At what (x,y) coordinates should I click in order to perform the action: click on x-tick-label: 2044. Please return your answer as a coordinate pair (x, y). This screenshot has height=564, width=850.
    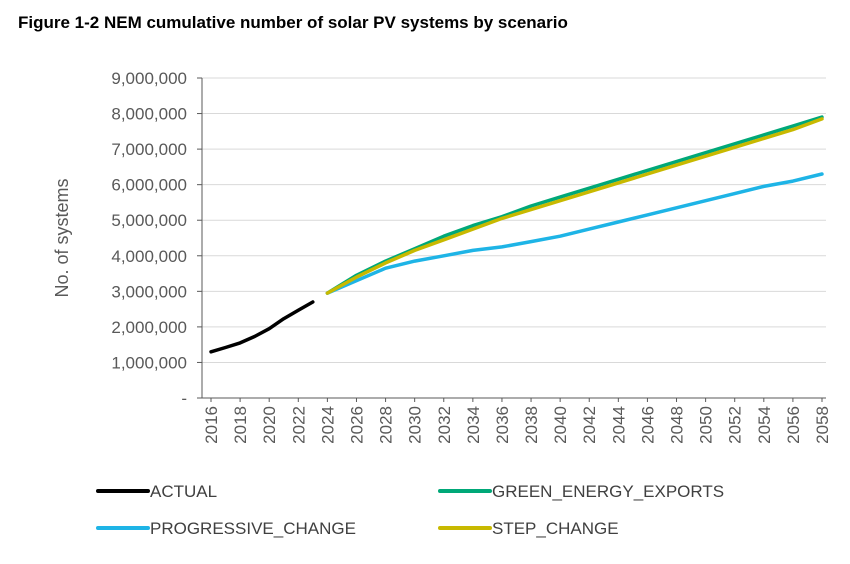
    Looking at the image, I should click on (618, 425).